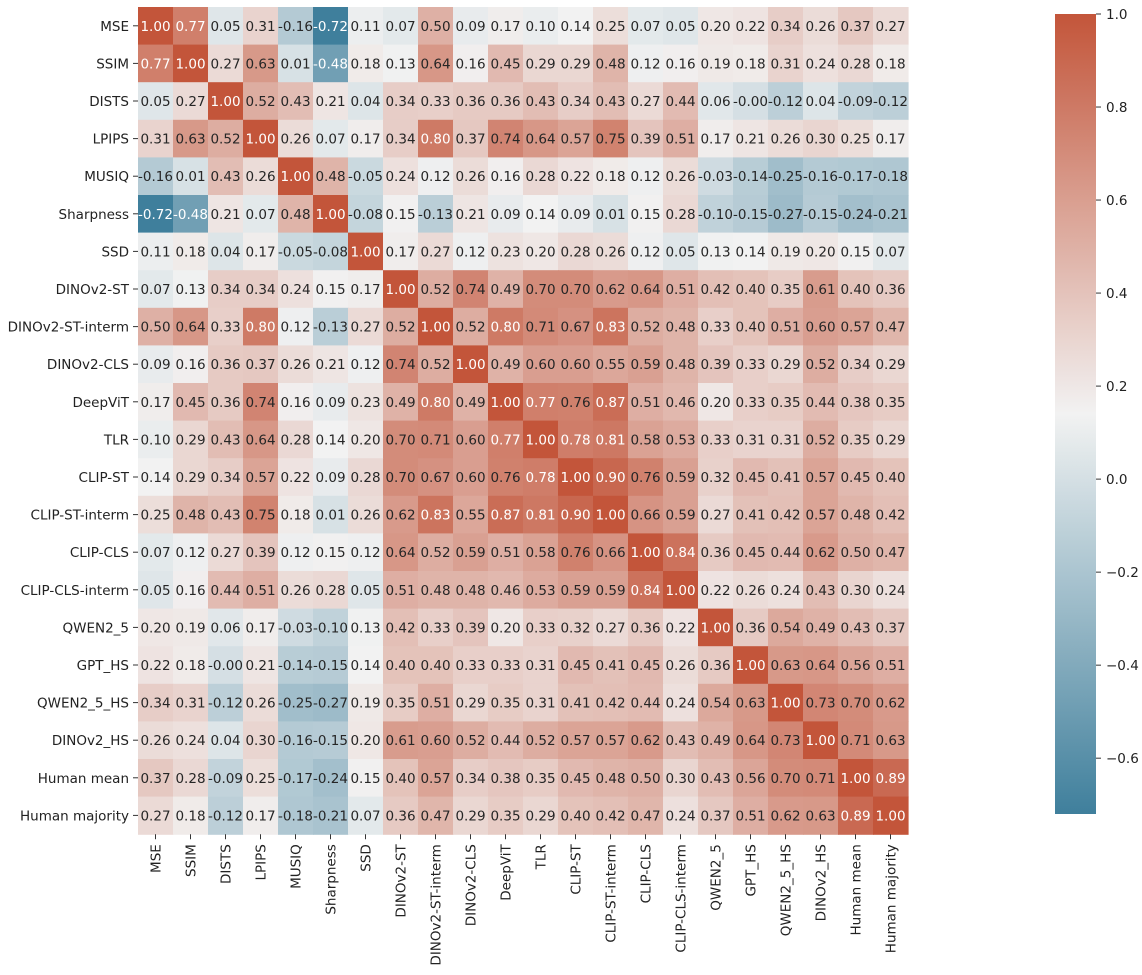 The width and height of the screenshot is (1142, 975). What do you see at coordinates (155, 516) in the screenshot?
I see `cell-value-label: 0.25` at bounding box center [155, 516].